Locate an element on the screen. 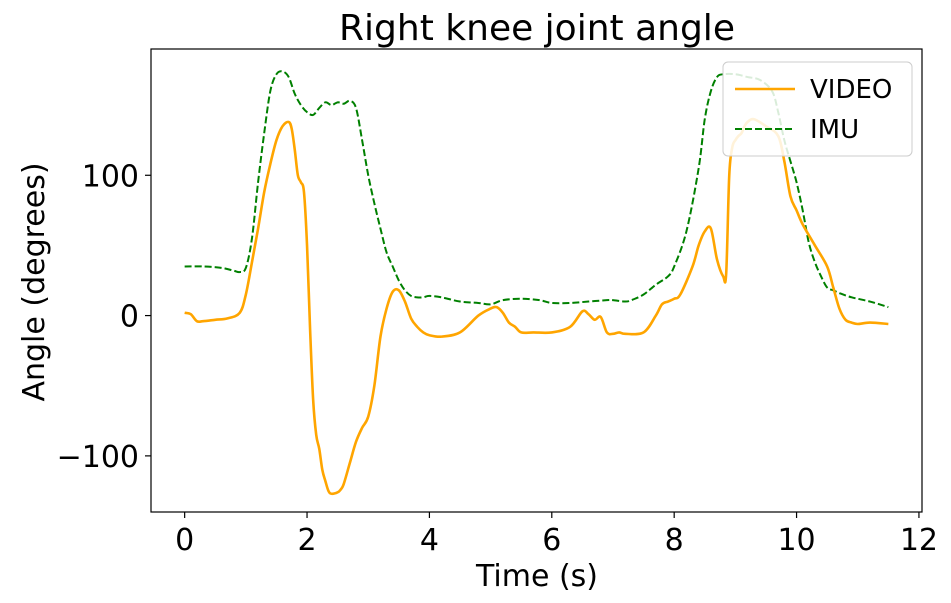 This screenshot has height=603, width=951. legend-label-imu: IMU is located at coordinates (834, 130).